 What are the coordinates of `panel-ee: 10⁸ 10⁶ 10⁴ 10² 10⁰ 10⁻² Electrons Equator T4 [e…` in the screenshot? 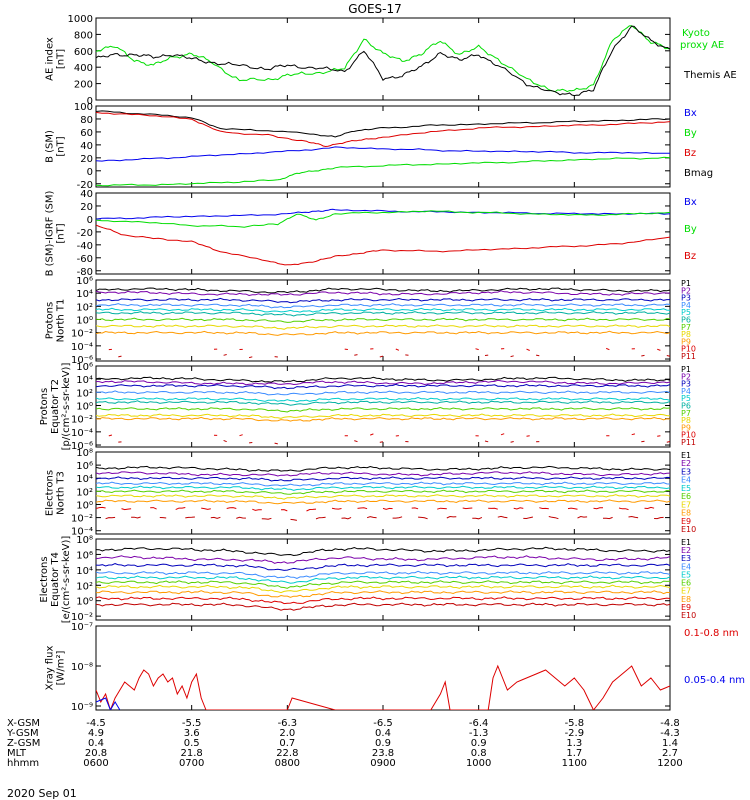 It's located at (367, 579).